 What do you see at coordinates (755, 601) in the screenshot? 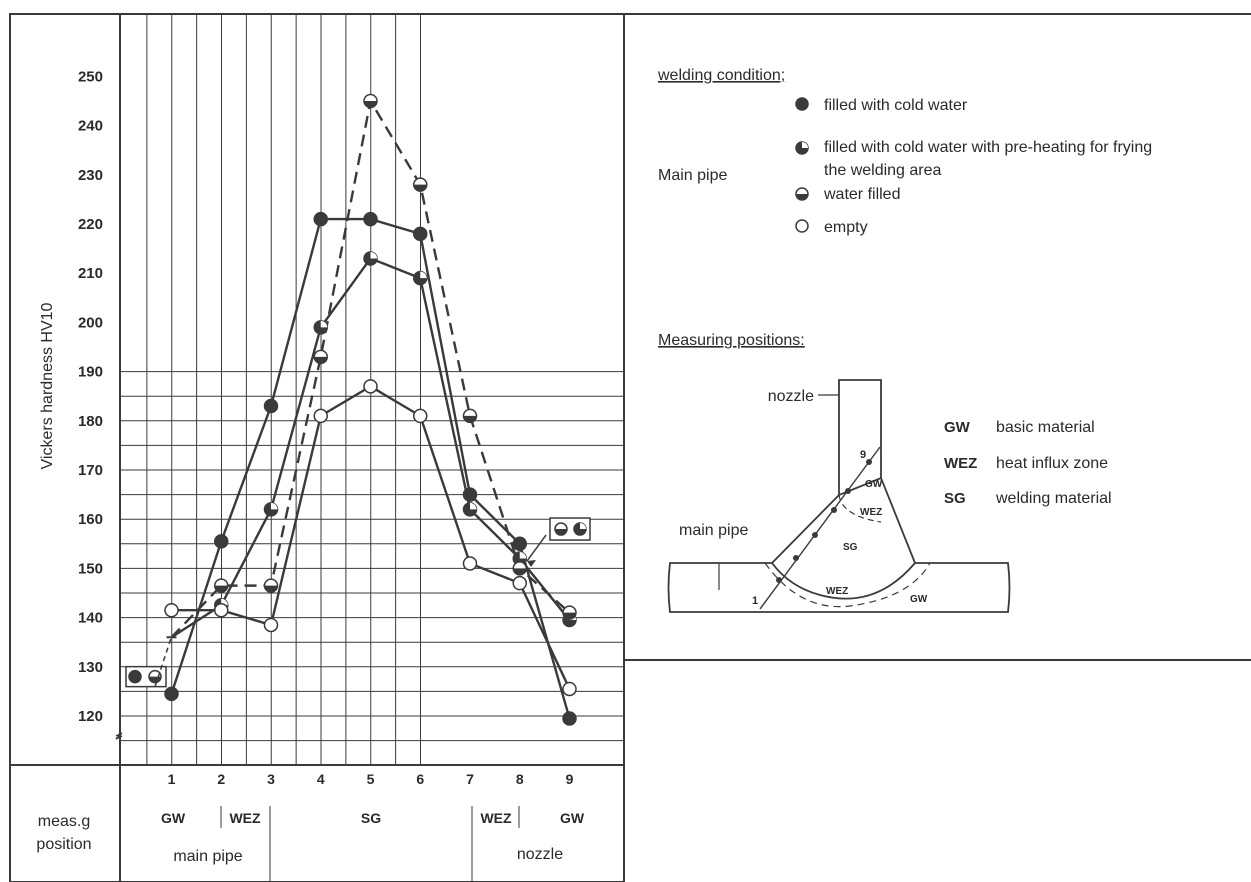
I see `diagram-point-1: 1` at bounding box center [755, 601].